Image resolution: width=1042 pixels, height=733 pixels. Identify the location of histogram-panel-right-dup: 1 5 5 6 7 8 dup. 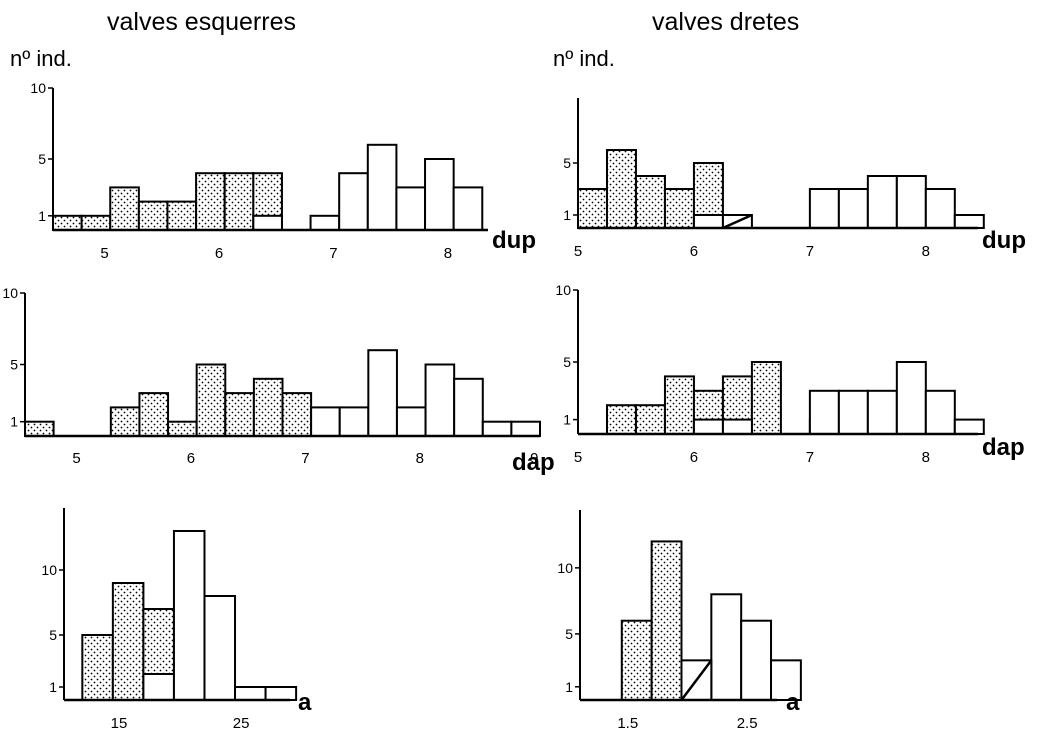
(794, 179).